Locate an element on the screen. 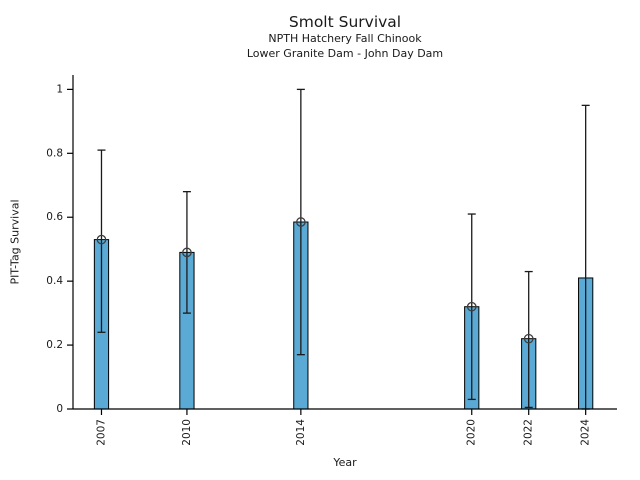  marker-circle-2022 is located at coordinates (528, 338).